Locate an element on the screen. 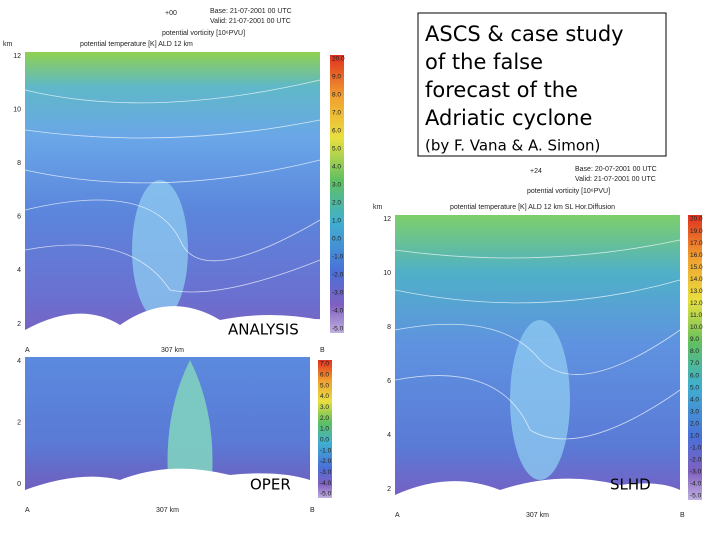 Image resolution: width=720 pixels, height=544 pixels. base: Base: 20-07-2001 00 UTC is located at coordinates (616, 169).